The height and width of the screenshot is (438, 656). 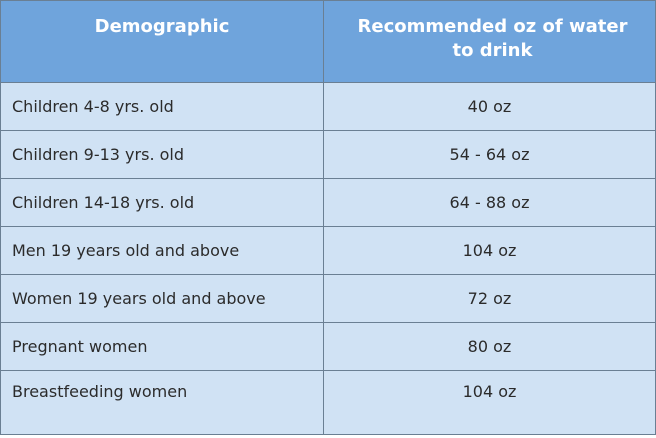 I want to click on table-row: Children 4-8 yrs. old 40 oz, so click(x=328, y=106).